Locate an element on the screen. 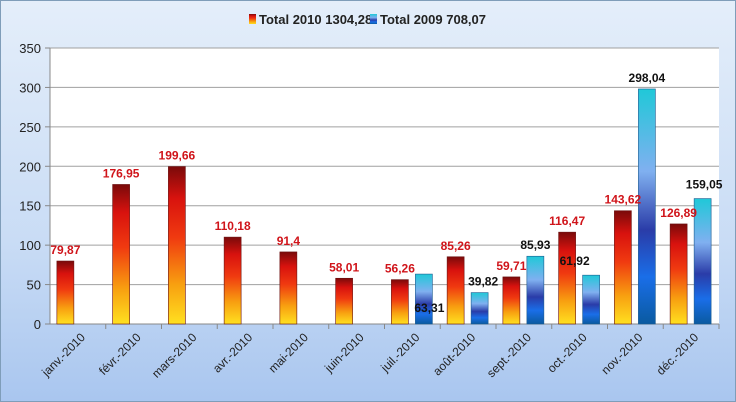  data-label: 58,01 is located at coordinates (344, 267).